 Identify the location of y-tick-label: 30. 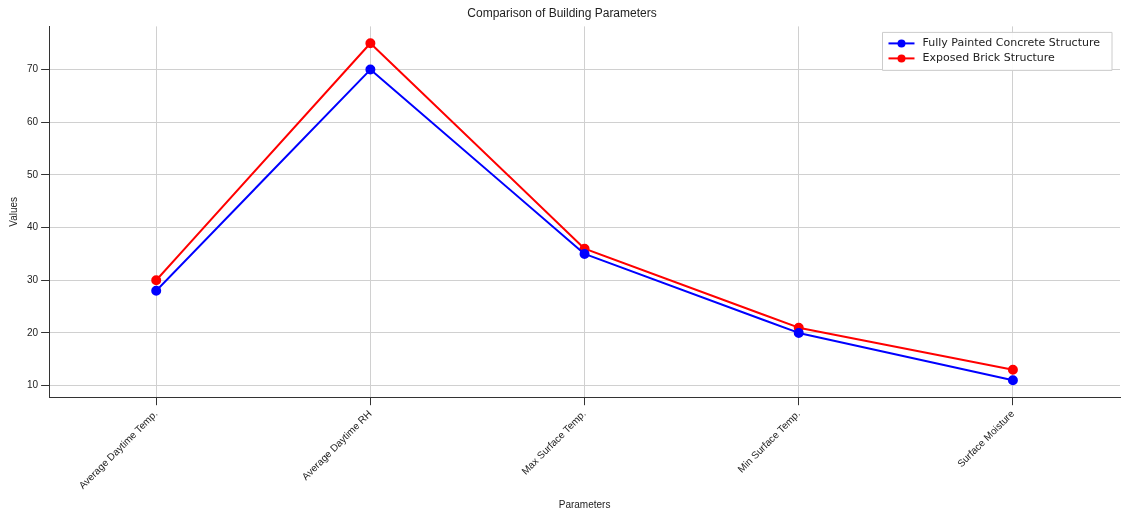
(33, 280).